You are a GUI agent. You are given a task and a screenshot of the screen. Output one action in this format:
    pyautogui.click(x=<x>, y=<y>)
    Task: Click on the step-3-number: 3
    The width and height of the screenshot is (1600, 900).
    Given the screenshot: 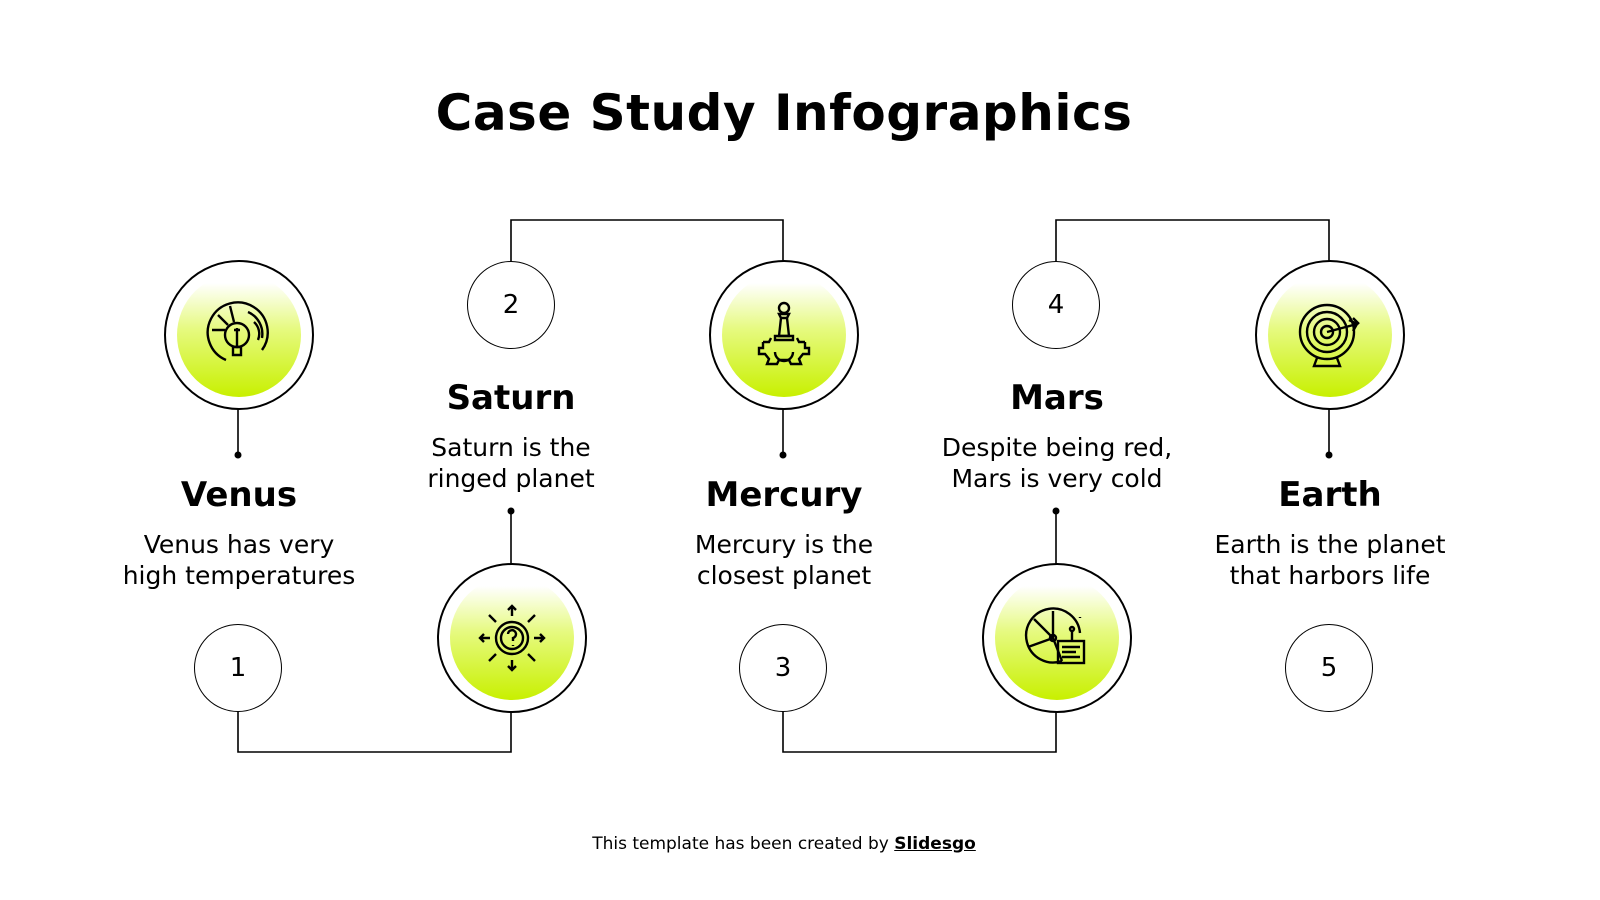 What is the action you would take?
    pyautogui.click(x=783, y=668)
    